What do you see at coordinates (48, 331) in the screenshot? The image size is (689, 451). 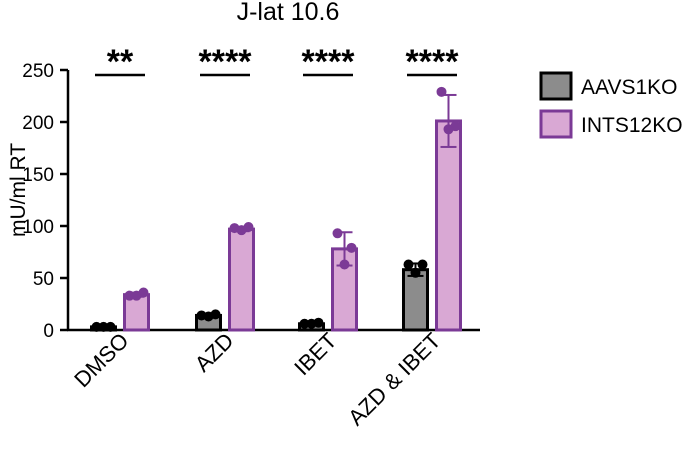 I see `y-tick-label: 0` at bounding box center [48, 331].